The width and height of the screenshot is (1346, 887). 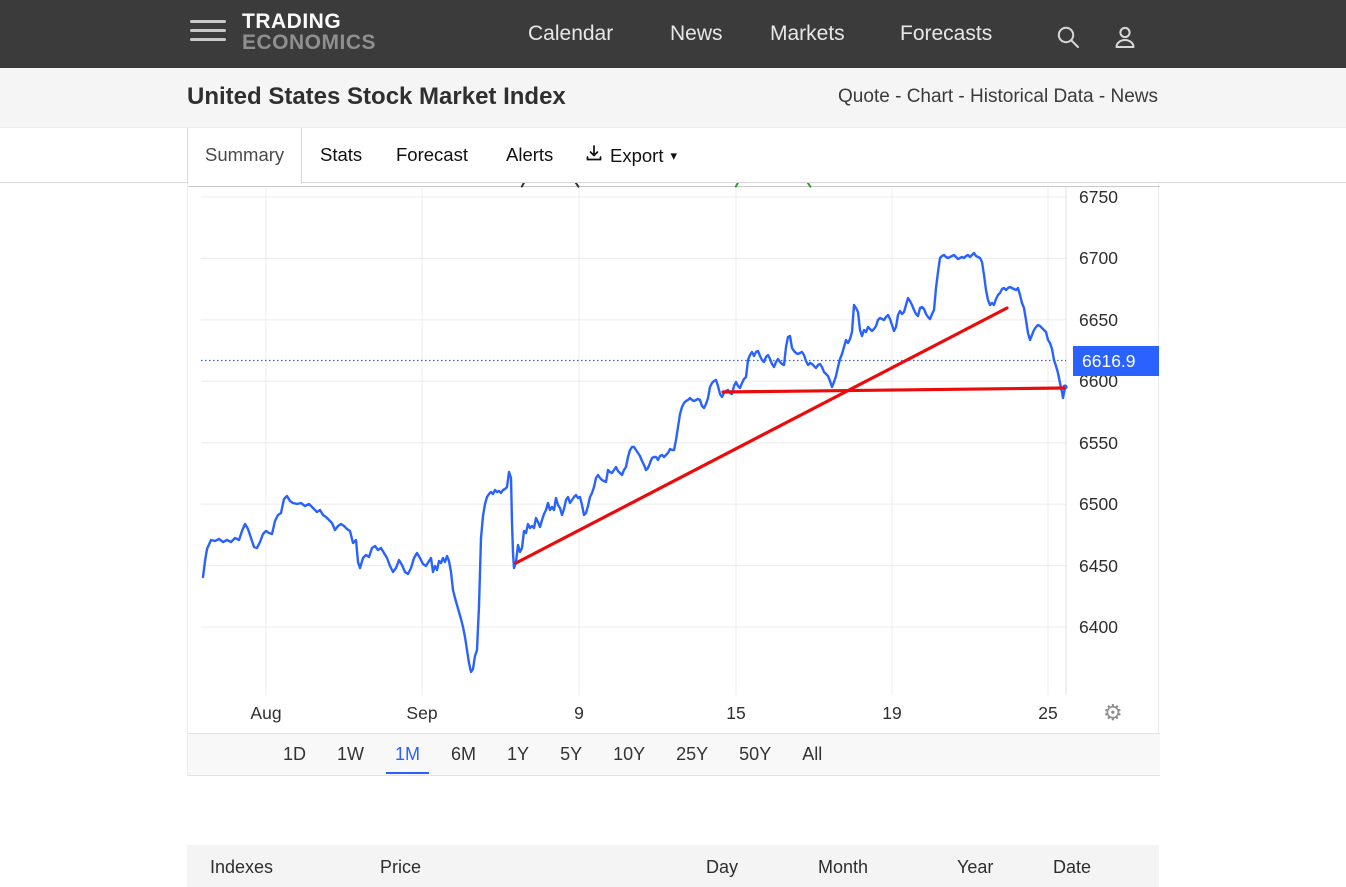 What do you see at coordinates (594, 156) in the screenshot?
I see `download-icon` at bounding box center [594, 156].